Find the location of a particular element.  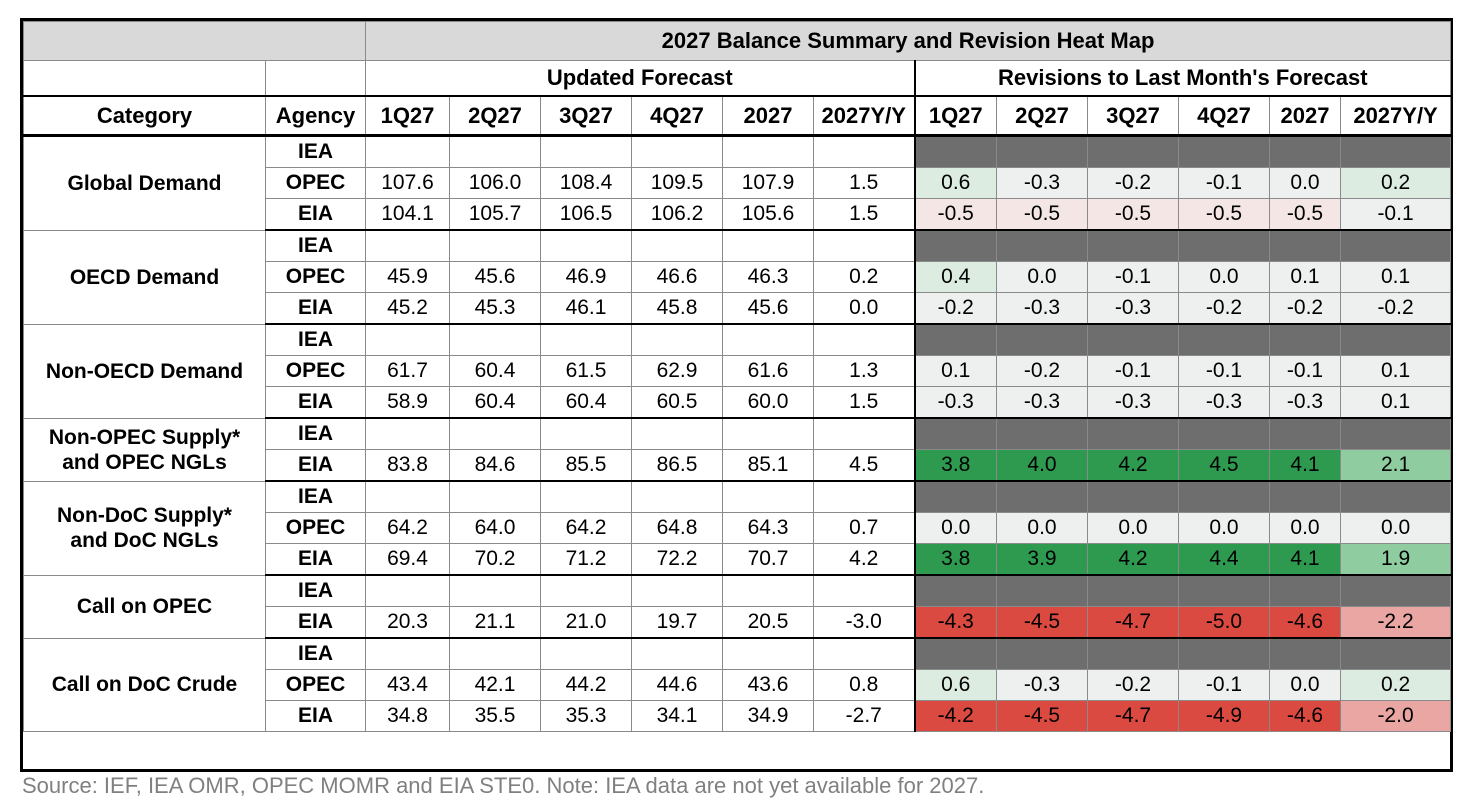

forecast-cell: 83.8 is located at coordinates (407, 465).